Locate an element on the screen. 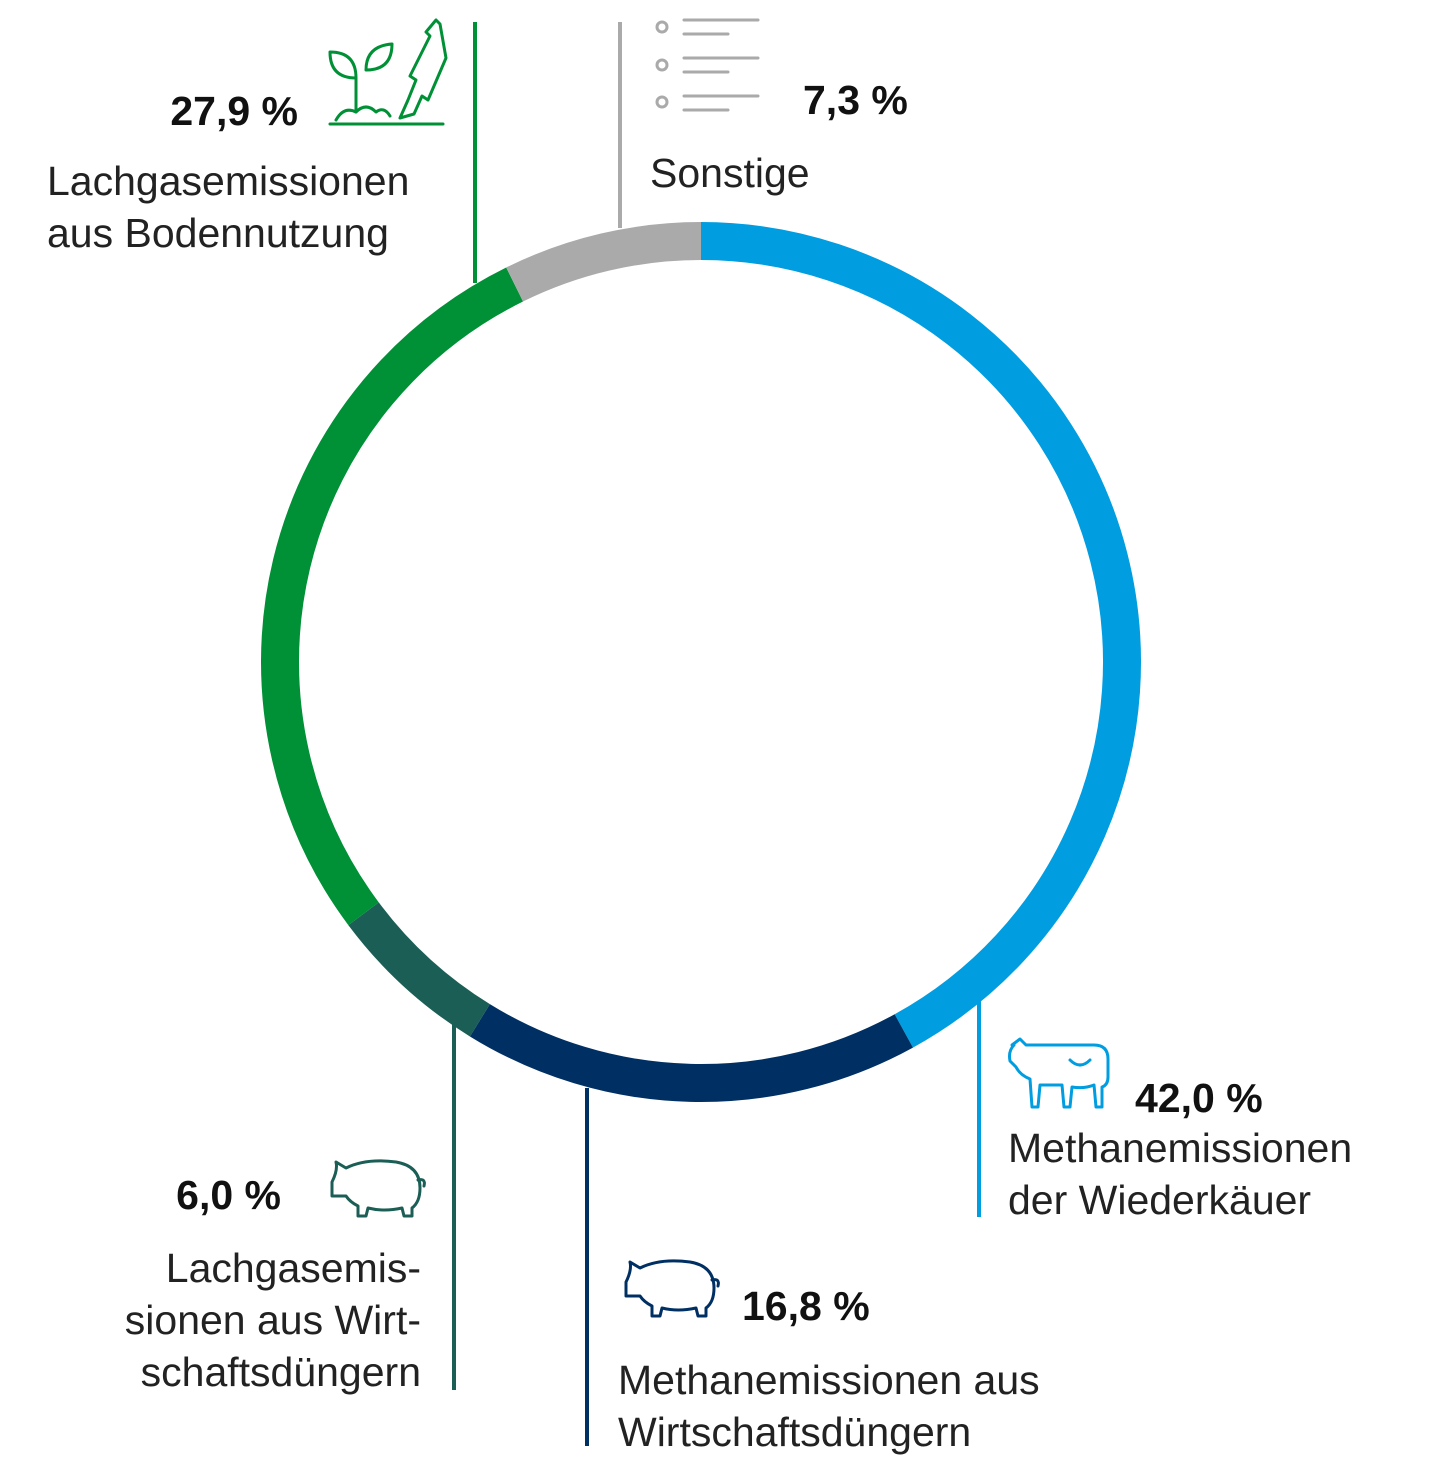 The image size is (1439, 1458). value-label: 42,0 % is located at coordinates (1199, 1098).